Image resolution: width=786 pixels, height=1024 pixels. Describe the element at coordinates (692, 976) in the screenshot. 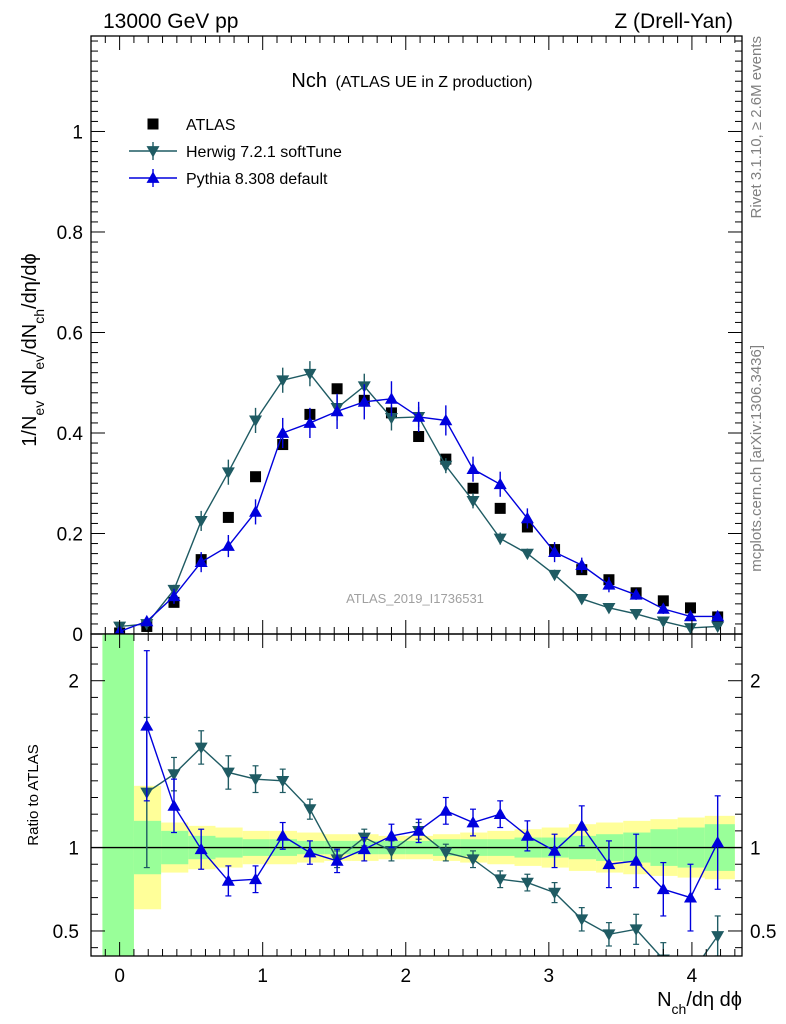

I see `x-tick-label: 4` at that location.